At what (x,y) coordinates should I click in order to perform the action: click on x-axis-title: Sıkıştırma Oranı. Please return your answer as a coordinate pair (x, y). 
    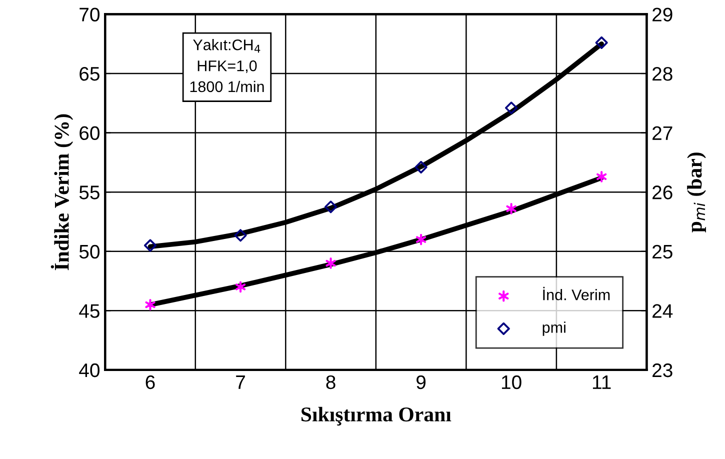
    Looking at the image, I should click on (377, 416).